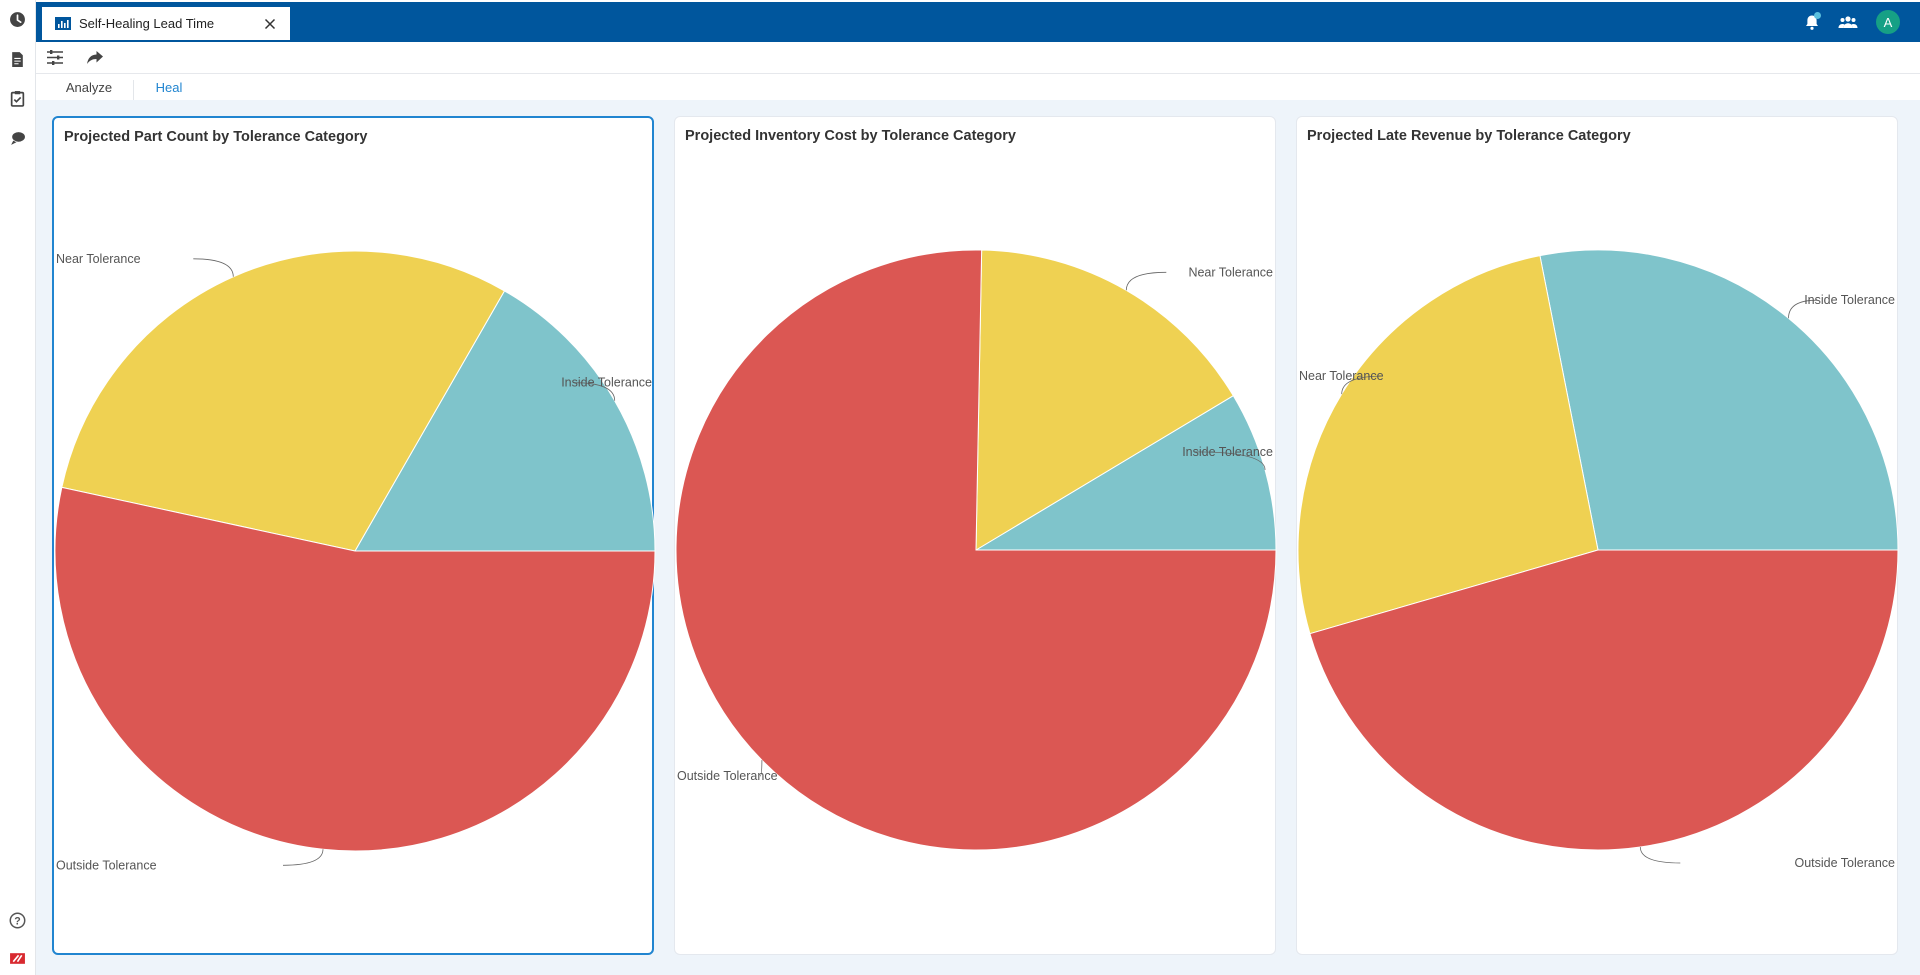 The width and height of the screenshot is (1920, 975). I want to click on notification-dot, so click(1817, 15).